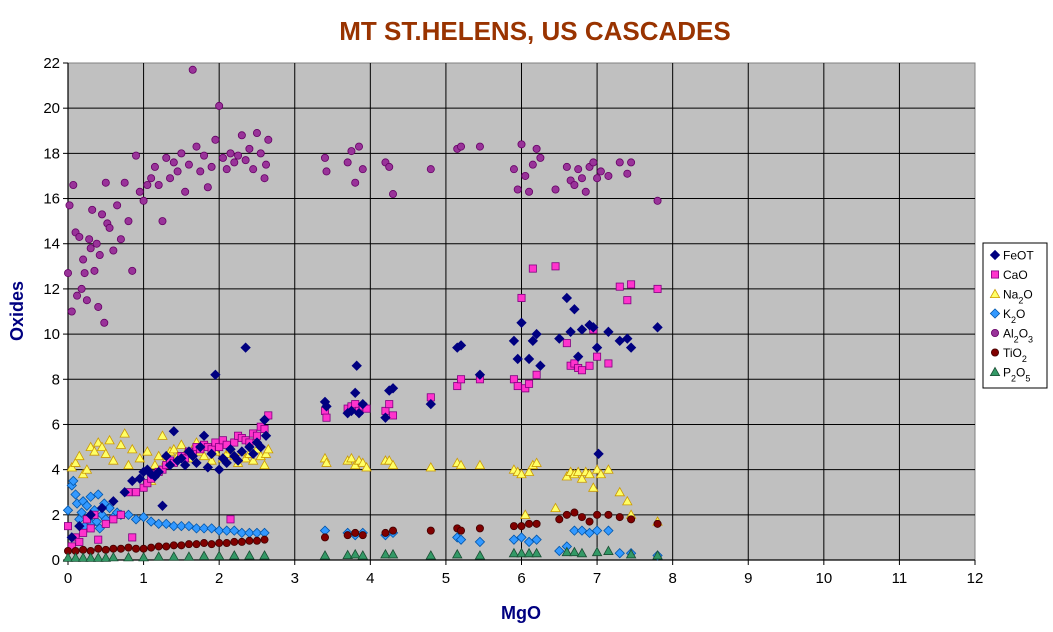 The width and height of the screenshot is (1053, 632). I want to click on x-tick-label: 6, so click(521, 578).